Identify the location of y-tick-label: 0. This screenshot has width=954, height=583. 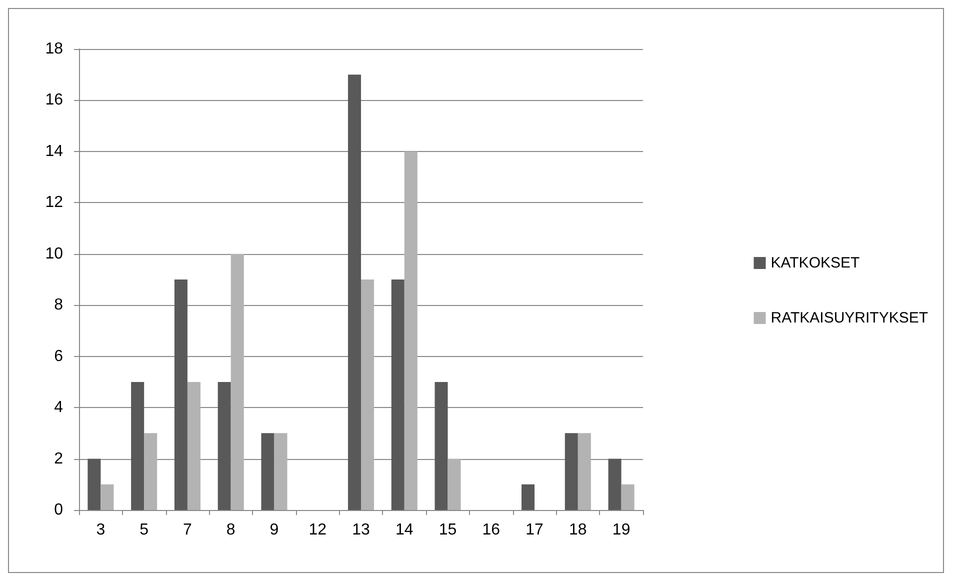
(59, 510).